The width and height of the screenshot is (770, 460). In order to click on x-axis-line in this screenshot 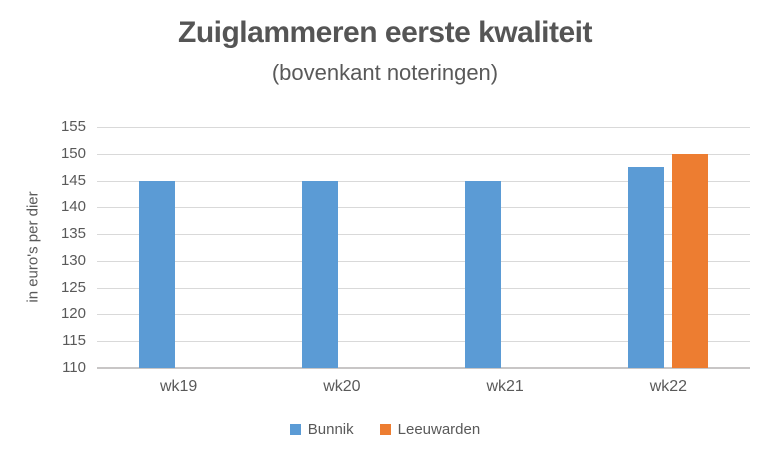, I will do `click(423, 368)`.